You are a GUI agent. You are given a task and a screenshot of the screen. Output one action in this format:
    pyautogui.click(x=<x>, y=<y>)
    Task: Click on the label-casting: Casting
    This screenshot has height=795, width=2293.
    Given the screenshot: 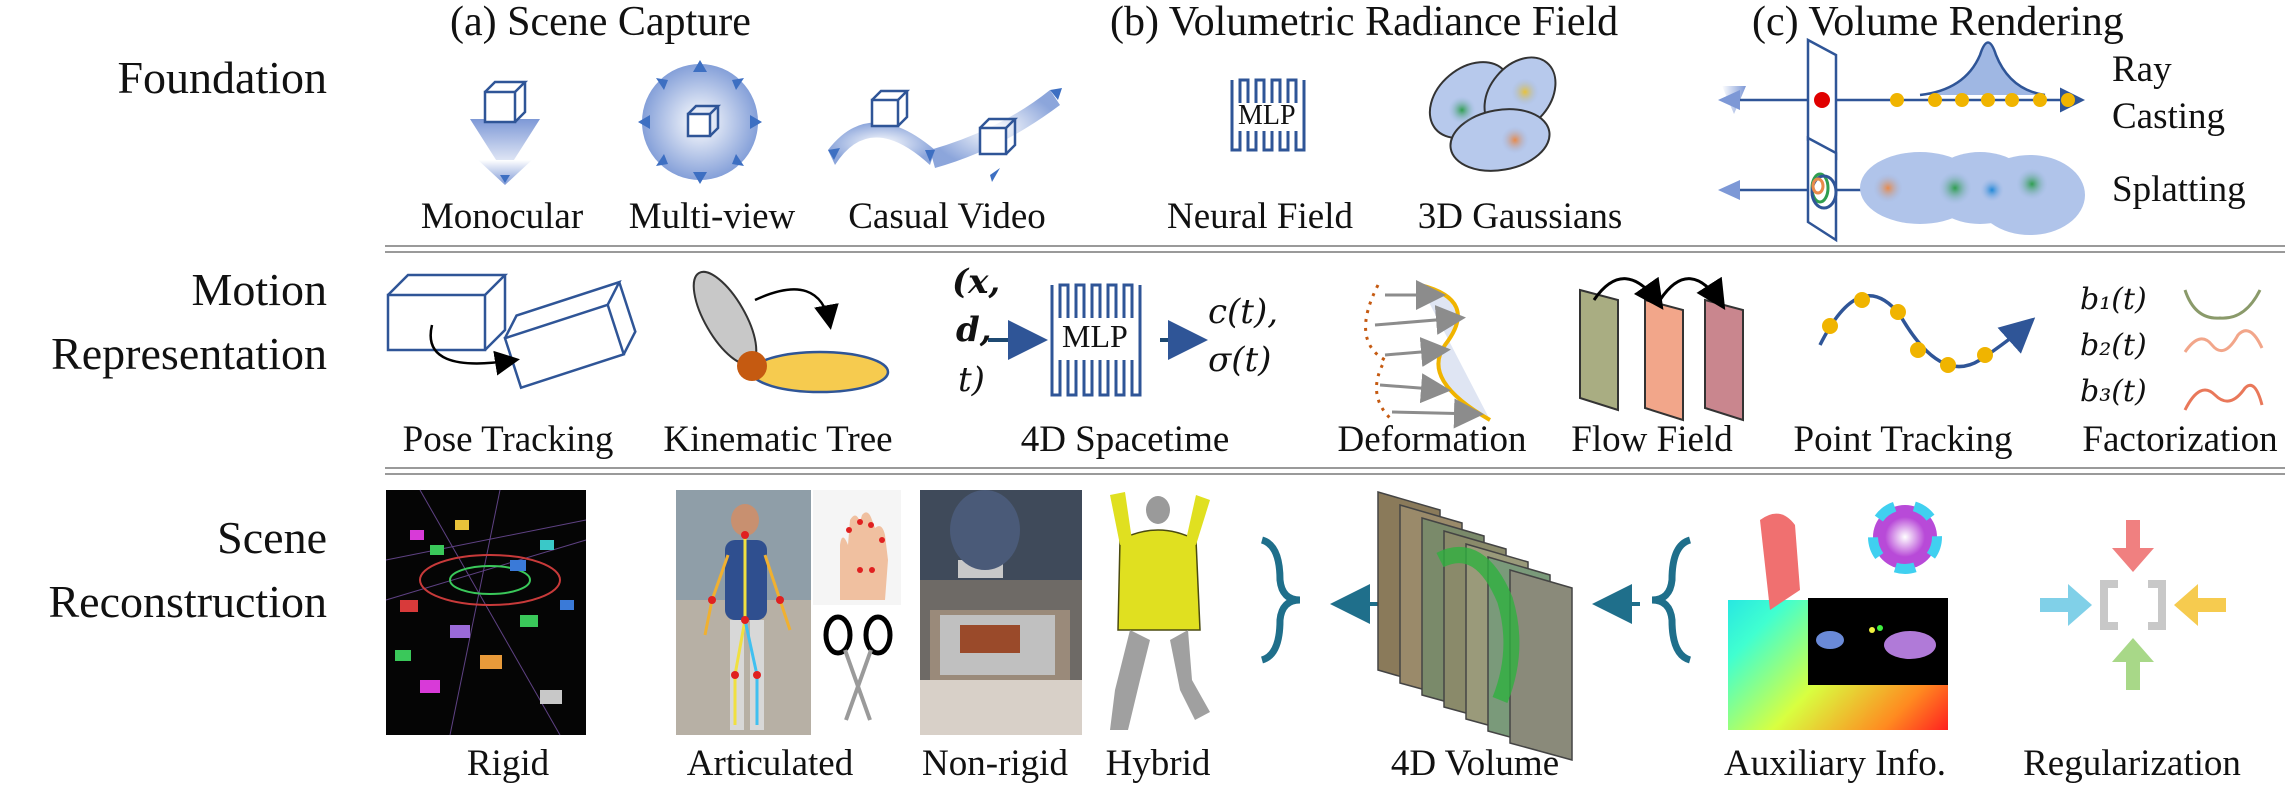 What is the action you would take?
    pyautogui.click(x=2169, y=116)
    